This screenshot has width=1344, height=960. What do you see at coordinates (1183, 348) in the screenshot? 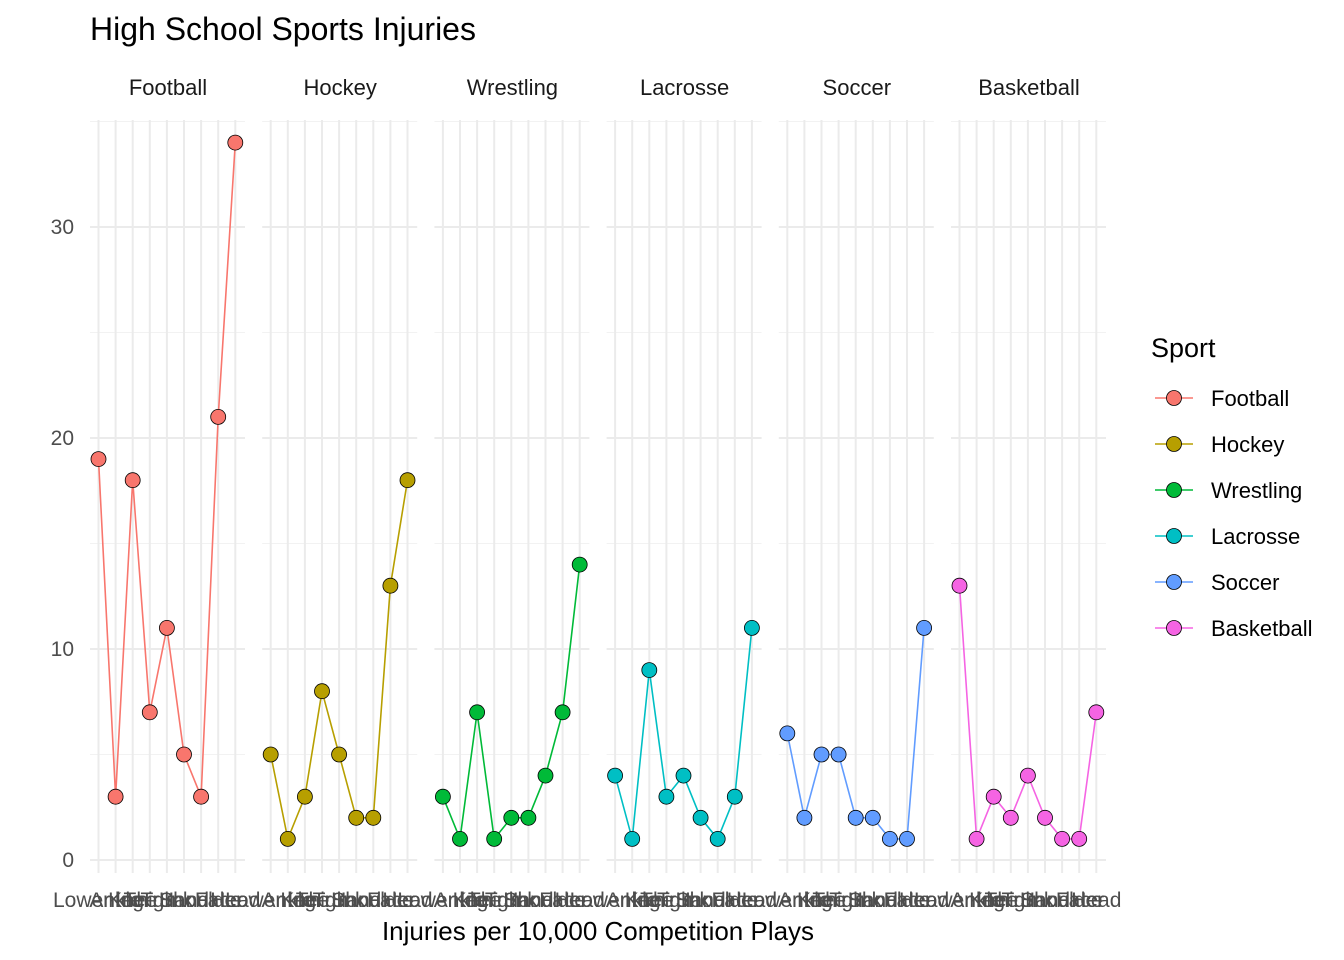
I see `legend-title: Sport` at bounding box center [1183, 348].